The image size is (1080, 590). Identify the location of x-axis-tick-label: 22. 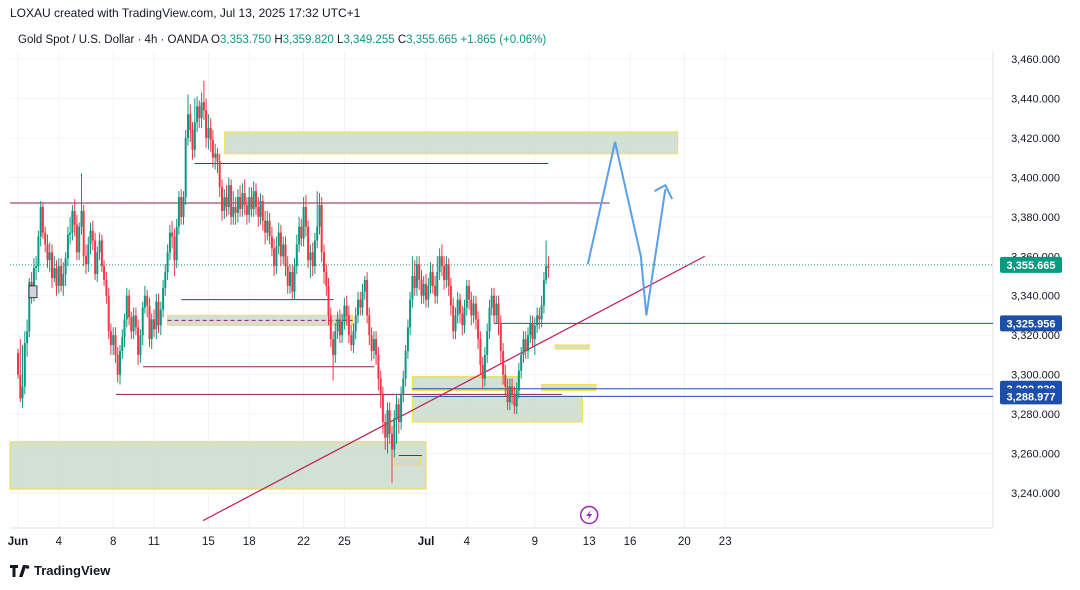
(303, 542).